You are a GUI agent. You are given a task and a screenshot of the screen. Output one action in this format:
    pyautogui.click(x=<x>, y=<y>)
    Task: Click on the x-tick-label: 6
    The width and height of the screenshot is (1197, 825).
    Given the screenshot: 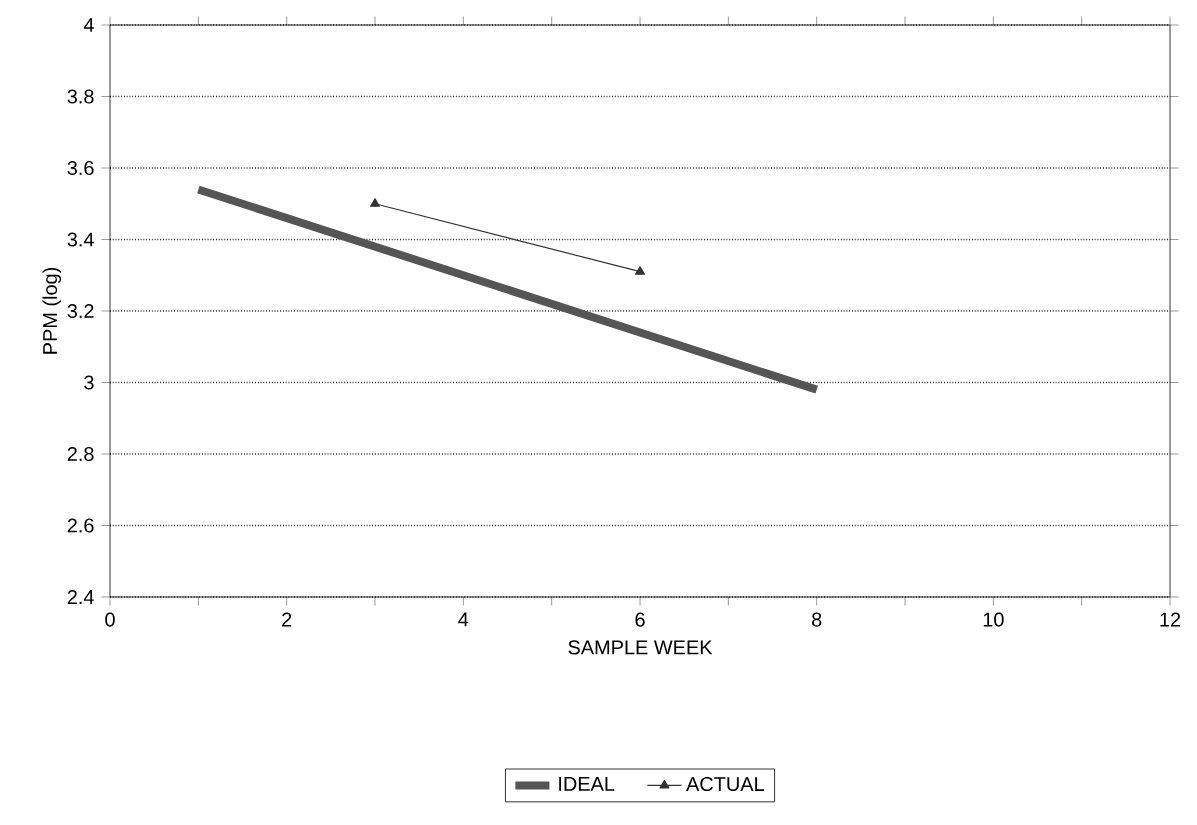 What is the action you would take?
    pyautogui.click(x=640, y=619)
    